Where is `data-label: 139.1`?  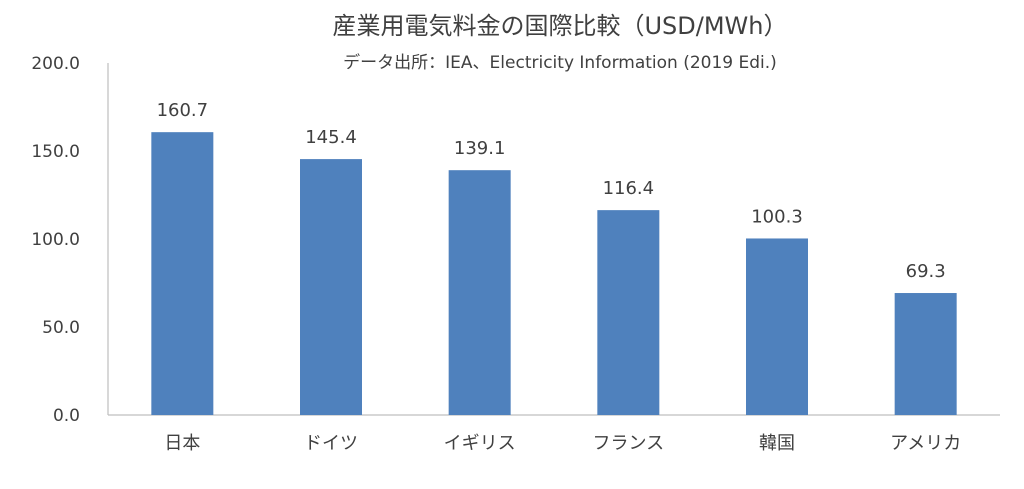
data-label: 139.1 is located at coordinates (480, 148).